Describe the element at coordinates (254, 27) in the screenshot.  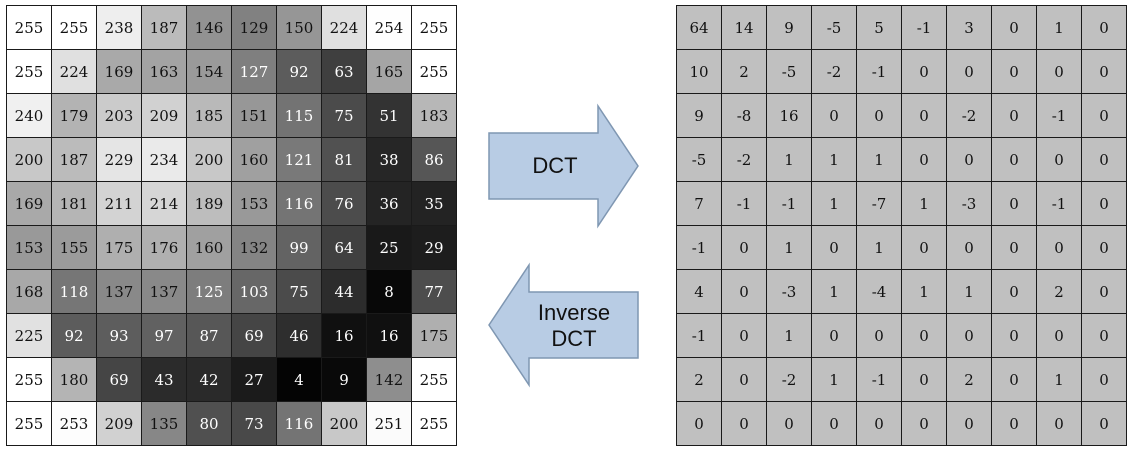
I see `matrix-cell: 129` at that location.